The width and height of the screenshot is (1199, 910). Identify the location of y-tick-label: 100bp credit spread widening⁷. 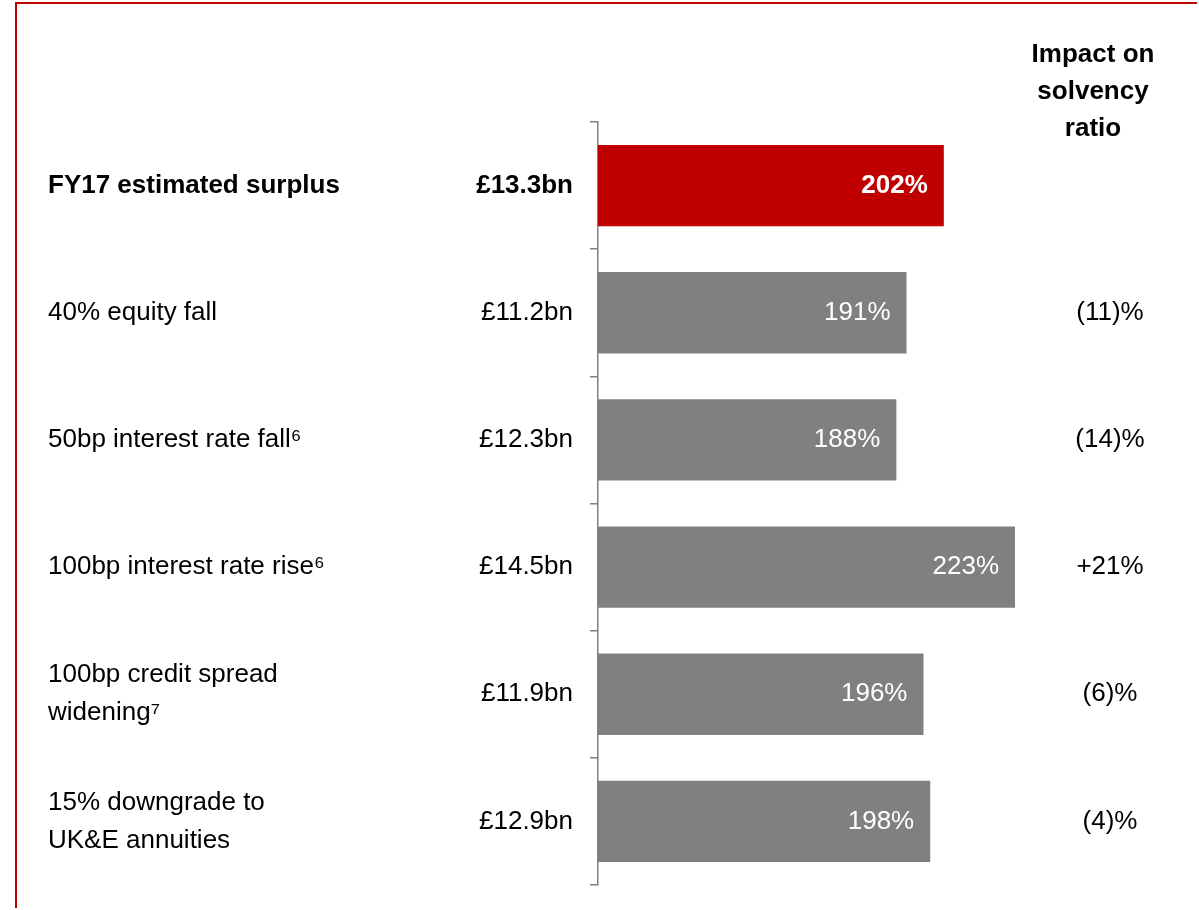
(162, 692).